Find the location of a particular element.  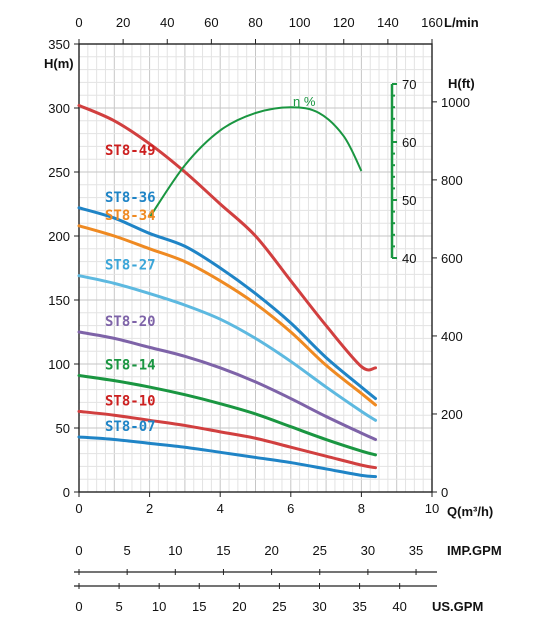

top-tick-label: 140 is located at coordinates (388, 22).